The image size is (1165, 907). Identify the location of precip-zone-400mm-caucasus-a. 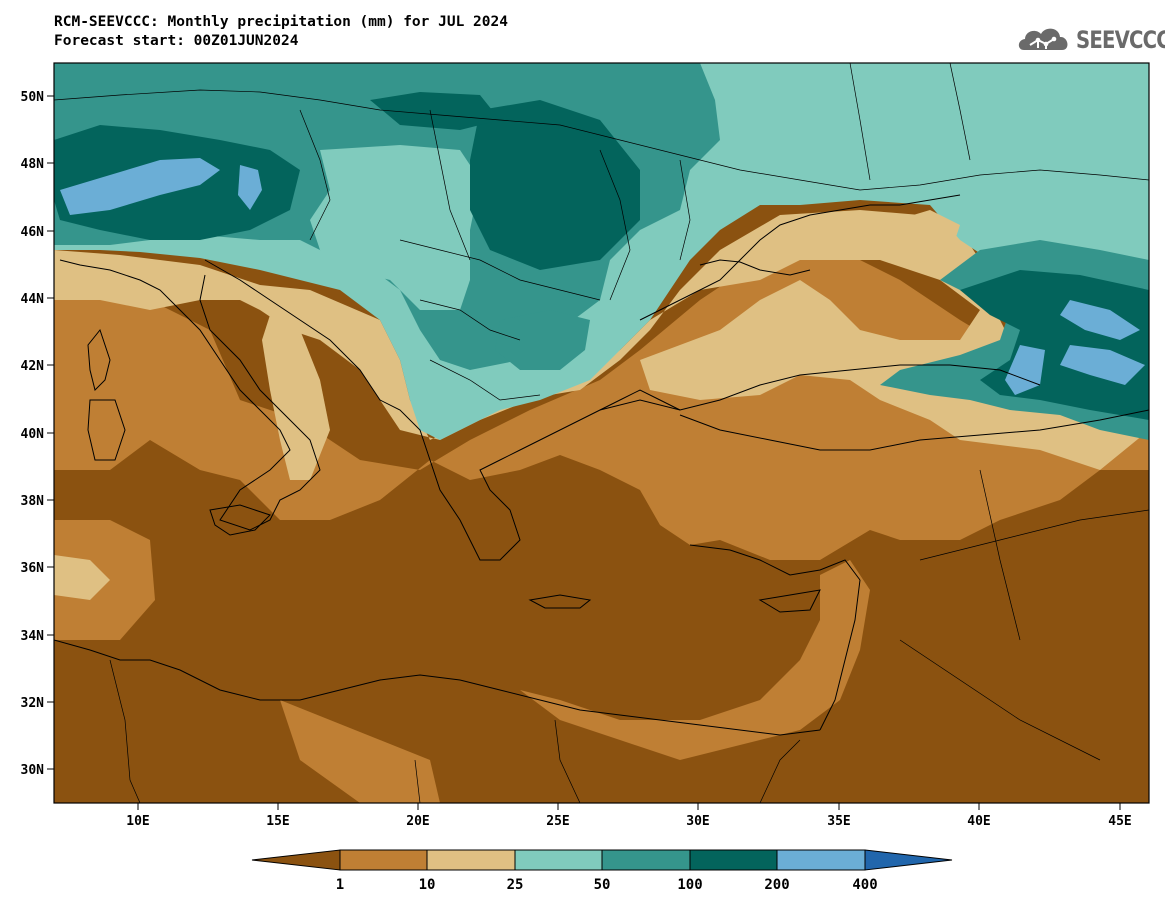
(1100, 320).